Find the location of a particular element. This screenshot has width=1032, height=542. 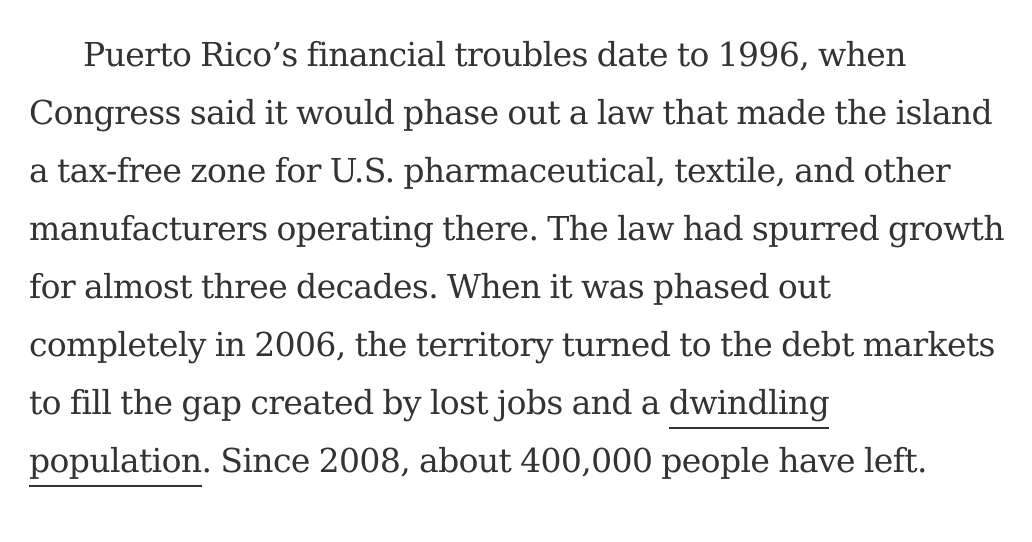

dwindling-population-link: dwindling population is located at coordinates (429, 435).